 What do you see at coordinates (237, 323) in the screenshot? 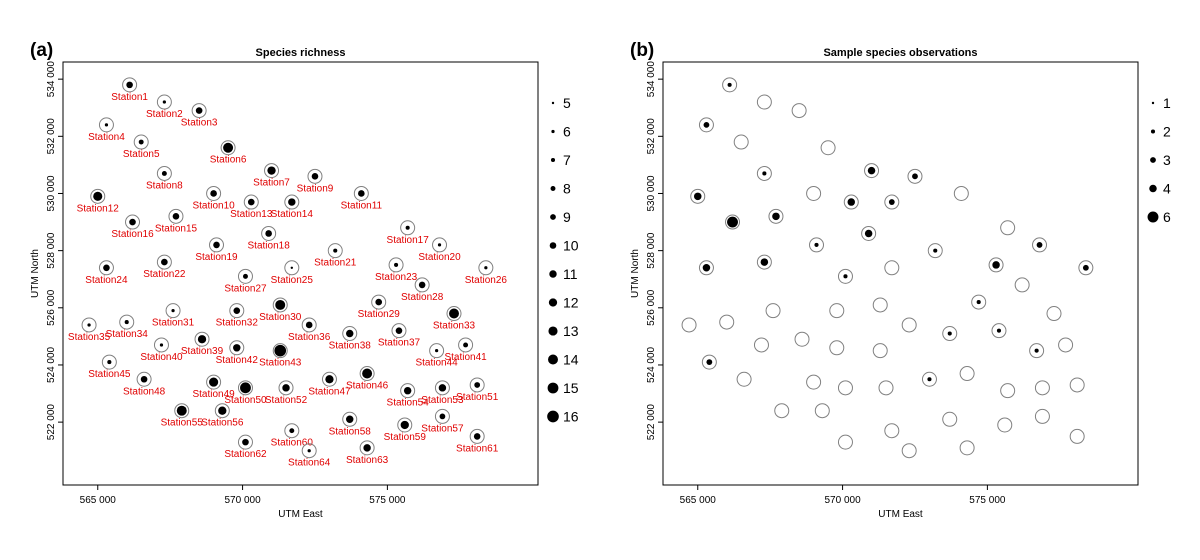
I see `station-label: Station32` at bounding box center [237, 323].